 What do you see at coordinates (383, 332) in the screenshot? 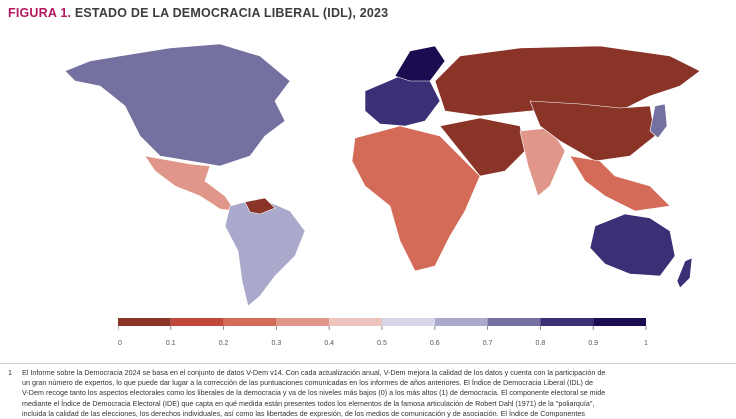
I see `color-legend: 0 0.1 0.2 0.3 0.4 0.5 0.6 0.7 0.8 0.9 1` at bounding box center [383, 332].